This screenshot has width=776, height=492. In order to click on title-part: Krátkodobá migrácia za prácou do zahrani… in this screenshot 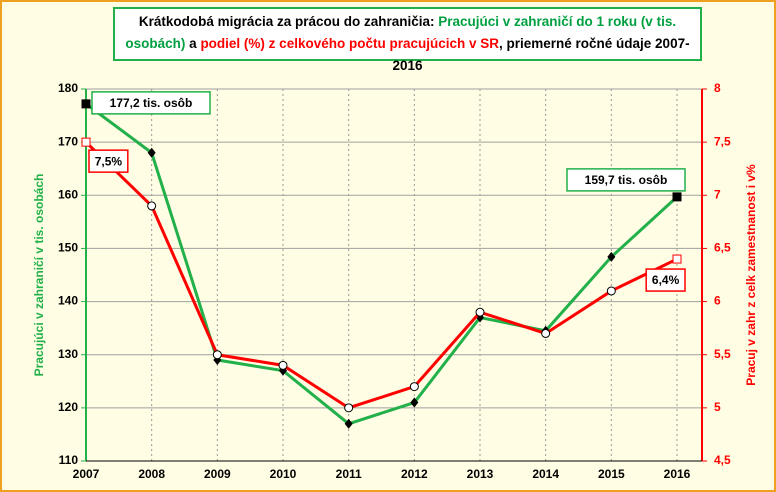, I will do `click(288, 21)`.